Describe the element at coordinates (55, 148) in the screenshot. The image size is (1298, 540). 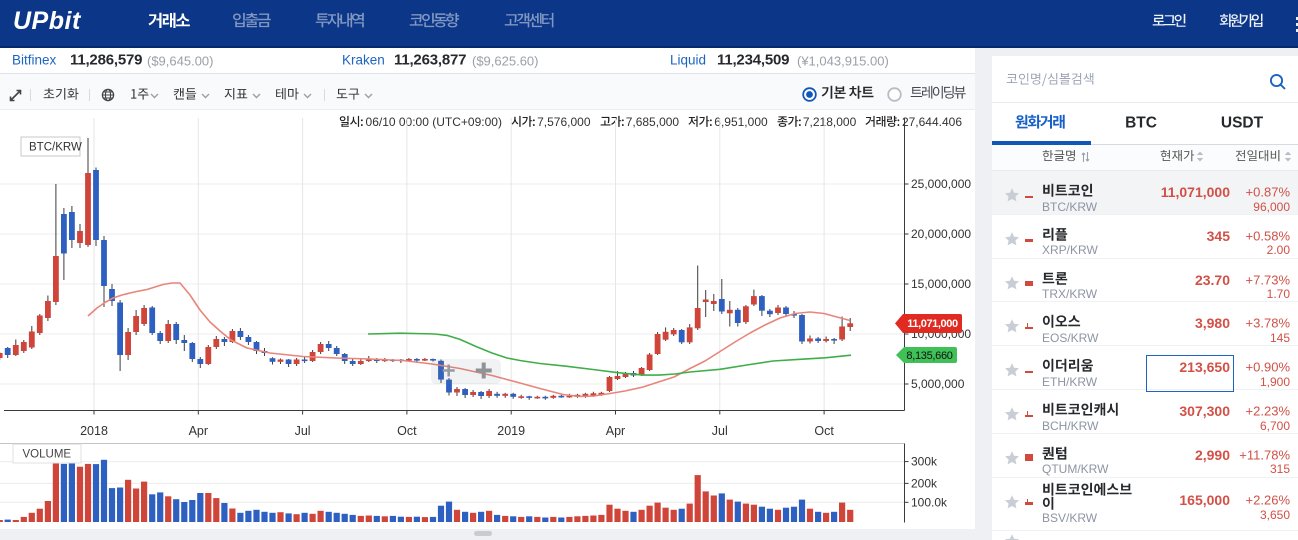
I see `svg-text: BTC/KRW` at that location.